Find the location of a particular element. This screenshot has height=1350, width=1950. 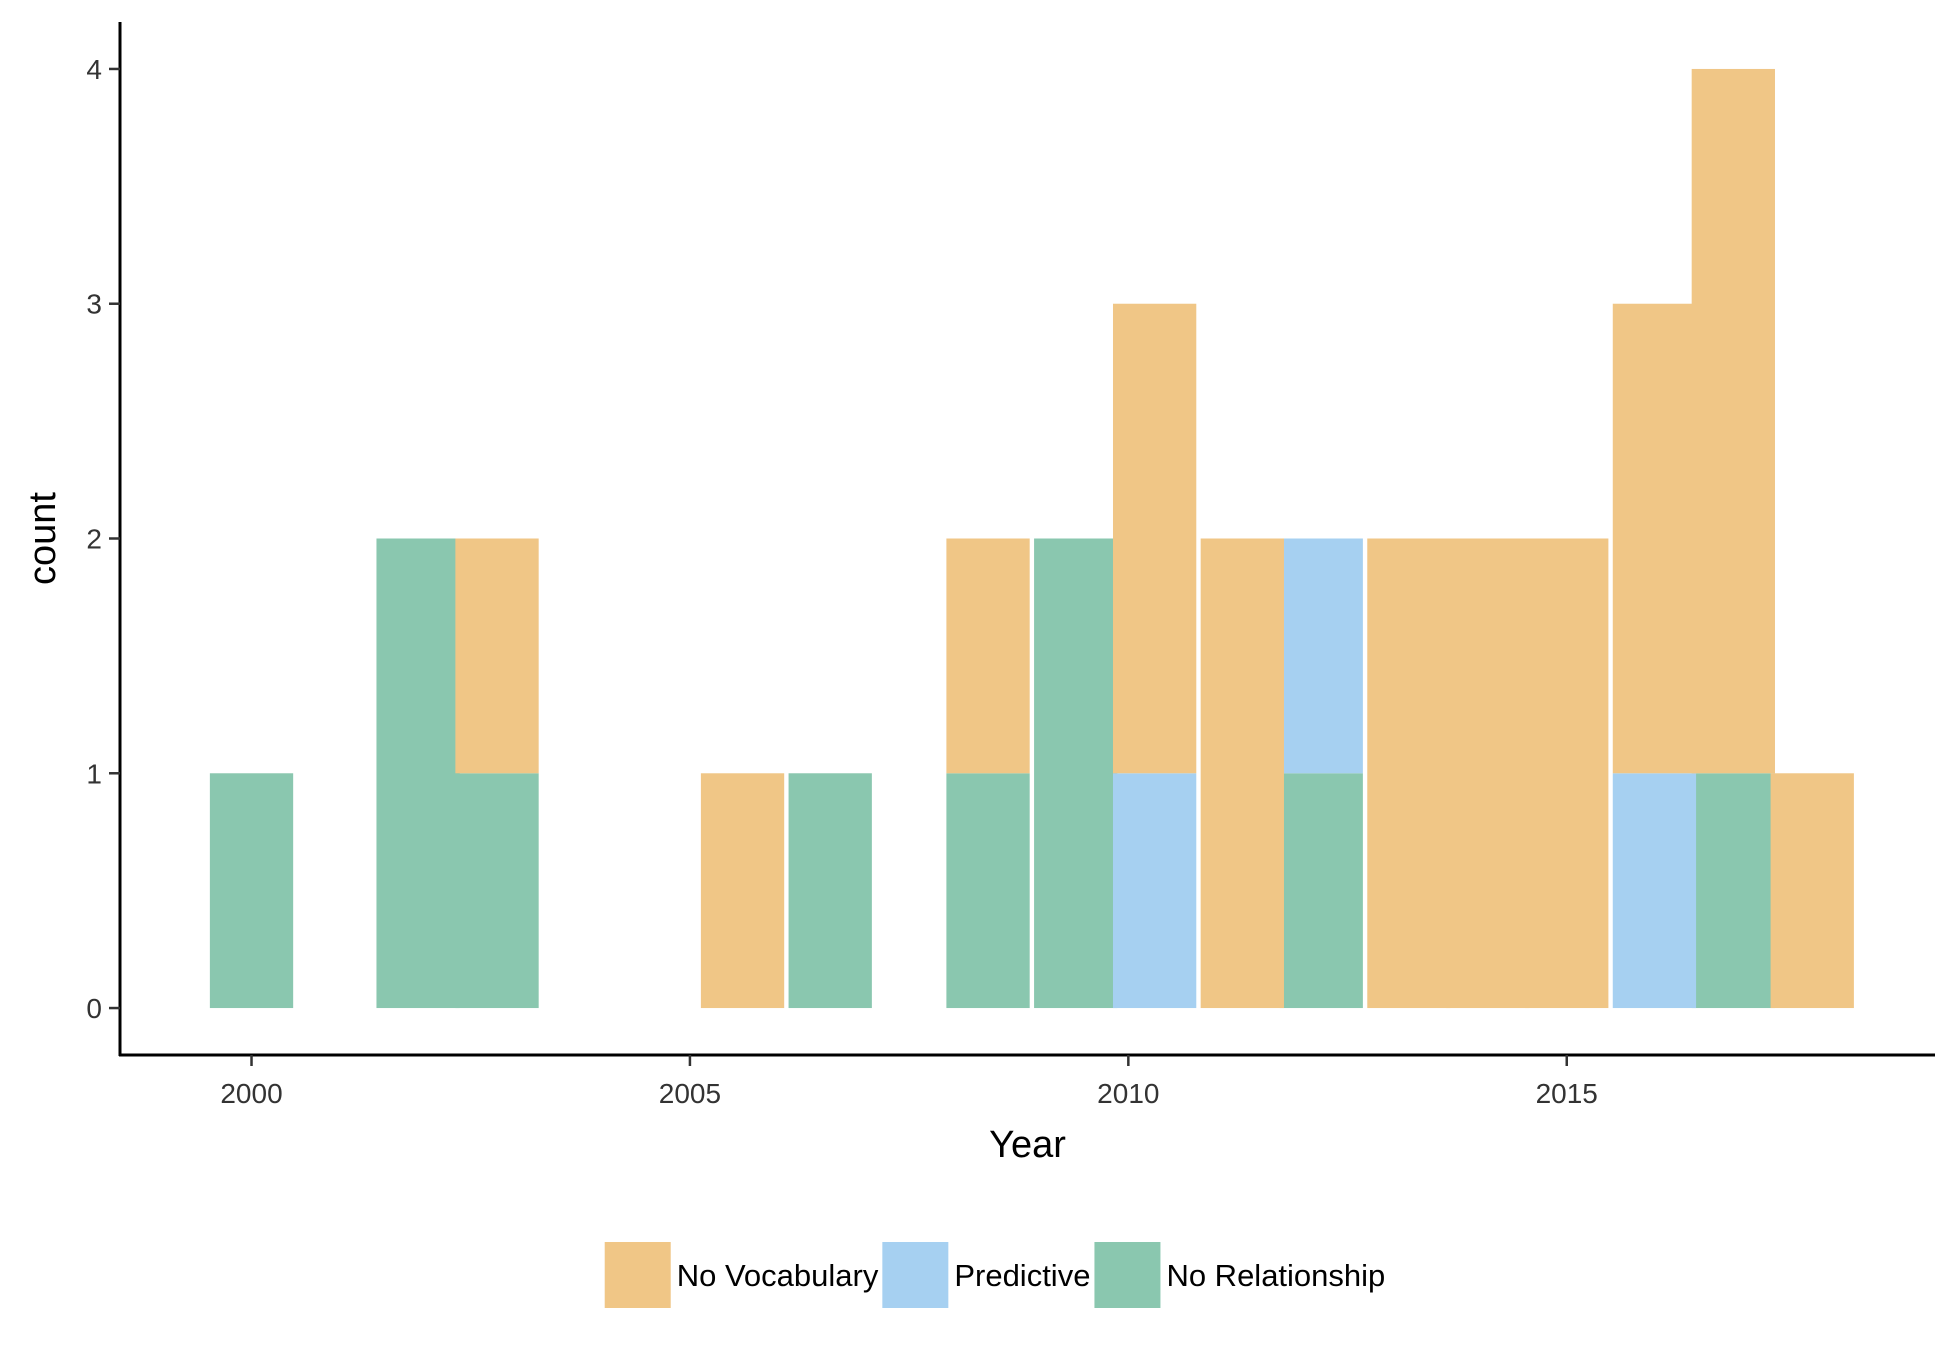

legend-label: No Relationship is located at coordinates (1275, 1275).